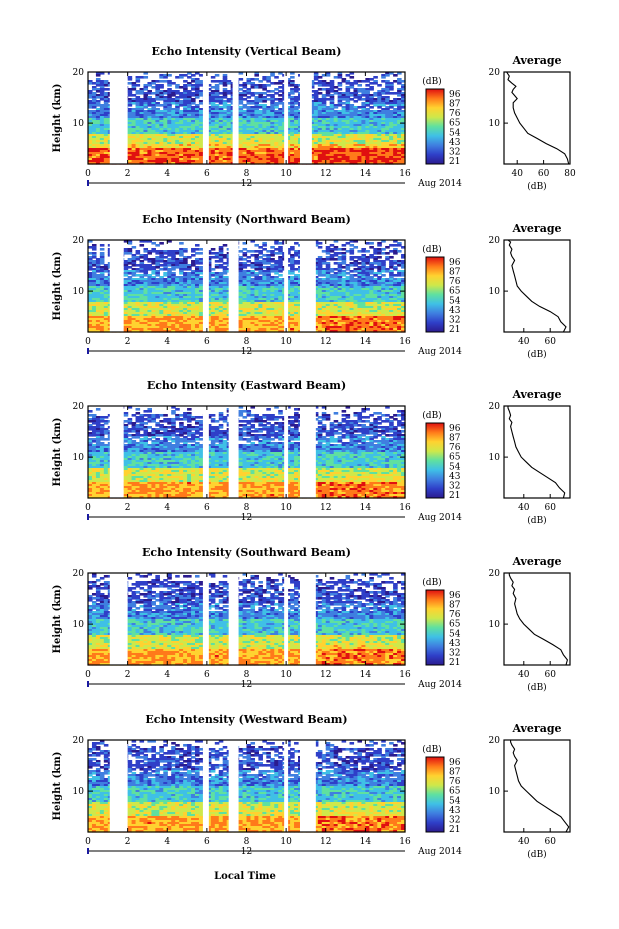 This screenshot has width=619, height=929. What do you see at coordinates (286, 675) in the screenshot?
I see `x-tick-label: 10` at bounding box center [286, 675].